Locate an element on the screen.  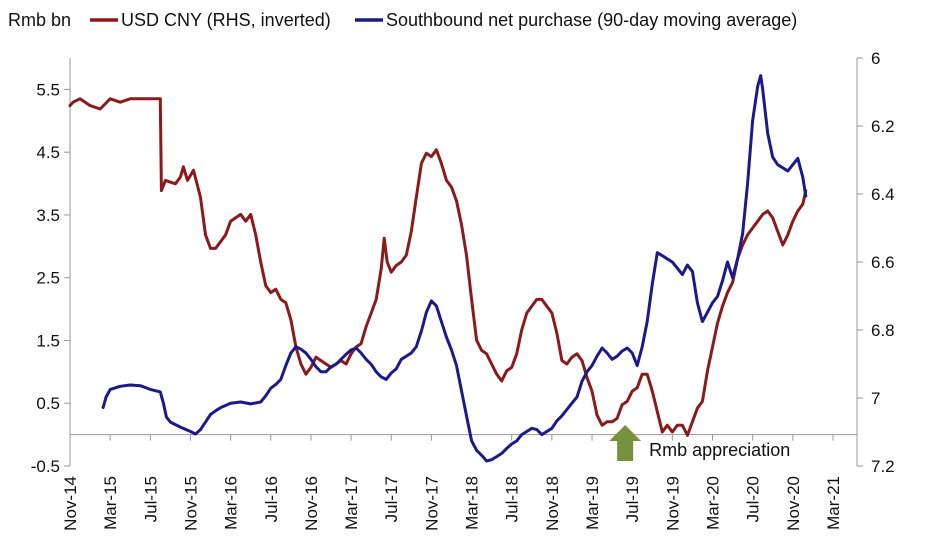
left-tick-label: 0.5 is located at coordinates (48, 403).